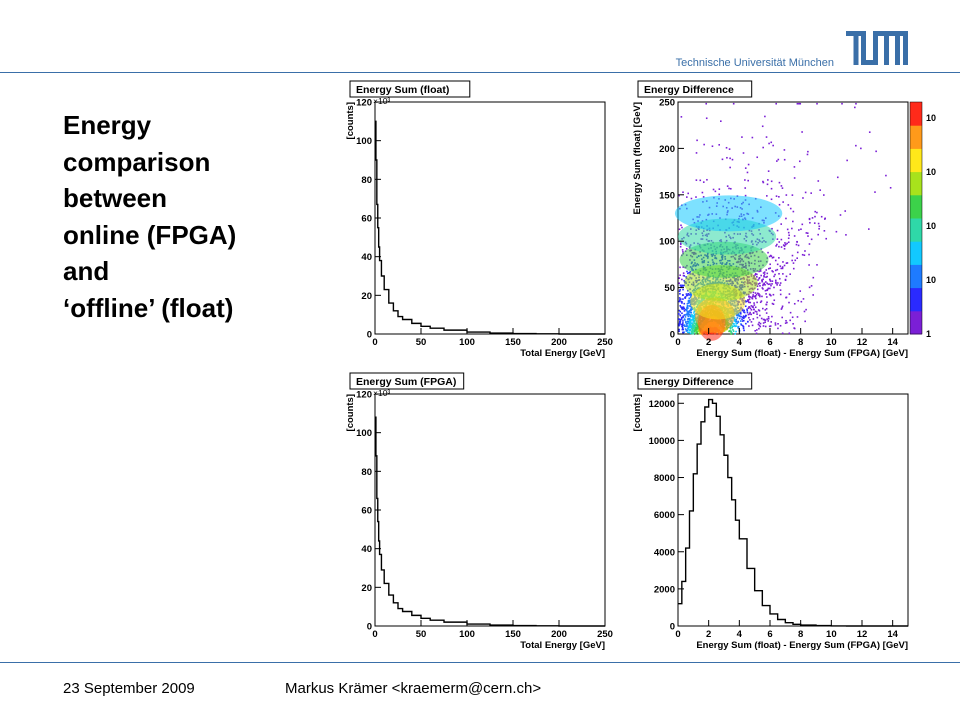 The width and height of the screenshot is (960, 720). I want to click on y-exponent-label: ×10³, so click(381, 101).